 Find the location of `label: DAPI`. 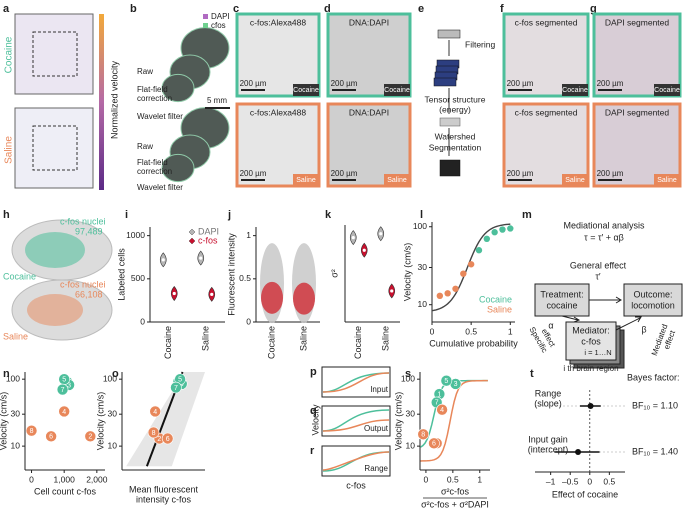

label: DAPI is located at coordinates (220, 16).